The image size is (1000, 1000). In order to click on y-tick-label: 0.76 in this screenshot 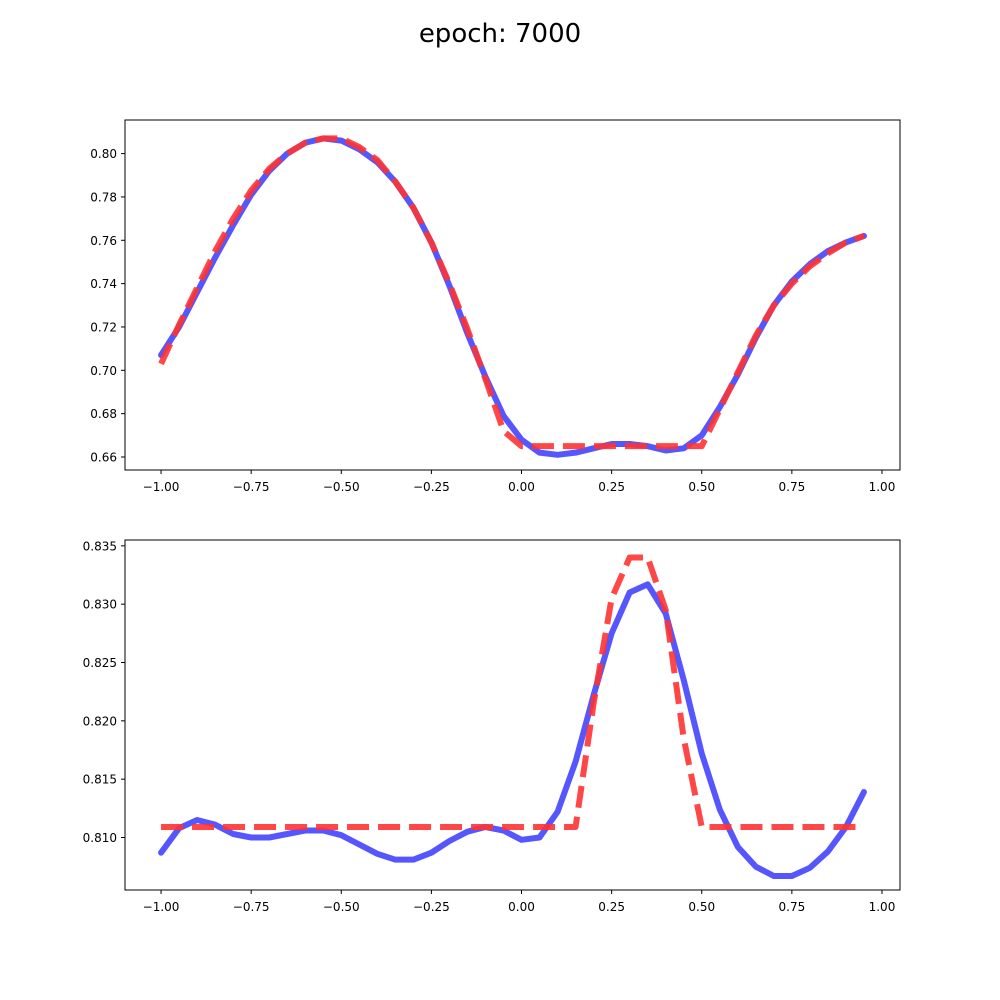, I will do `click(103, 241)`.